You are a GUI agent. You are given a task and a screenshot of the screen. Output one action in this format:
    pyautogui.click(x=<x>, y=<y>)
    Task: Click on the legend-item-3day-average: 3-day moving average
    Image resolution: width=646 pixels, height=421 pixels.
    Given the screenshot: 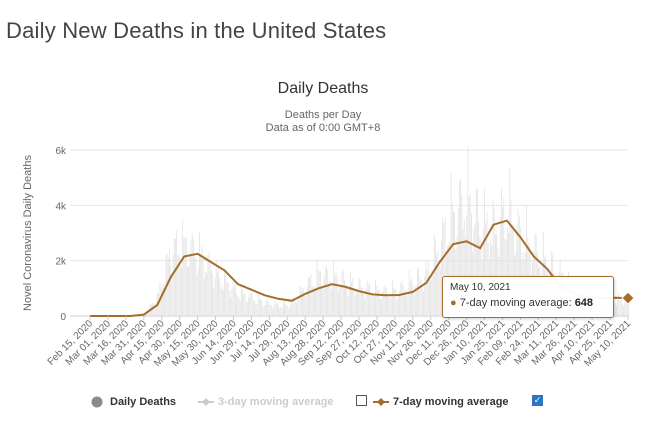 What is the action you would take?
    pyautogui.click(x=266, y=402)
    